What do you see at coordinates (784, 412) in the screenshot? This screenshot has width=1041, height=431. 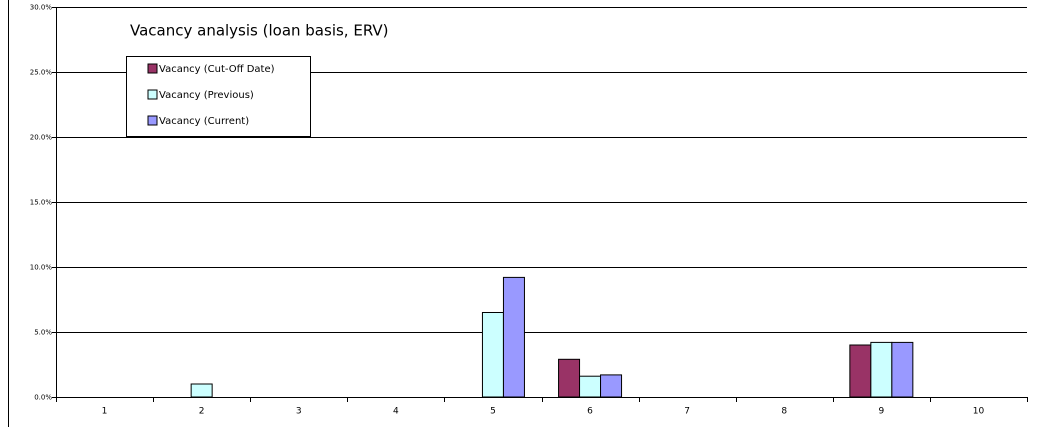 I see `x-tick-label: 8` at bounding box center [784, 412].